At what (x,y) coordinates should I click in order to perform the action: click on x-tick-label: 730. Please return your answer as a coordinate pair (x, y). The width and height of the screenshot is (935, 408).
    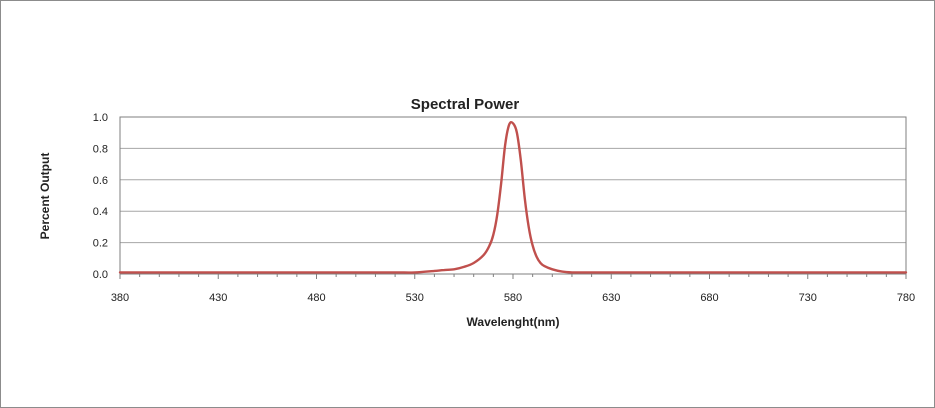
    Looking at the image, I should click on (808, 298).